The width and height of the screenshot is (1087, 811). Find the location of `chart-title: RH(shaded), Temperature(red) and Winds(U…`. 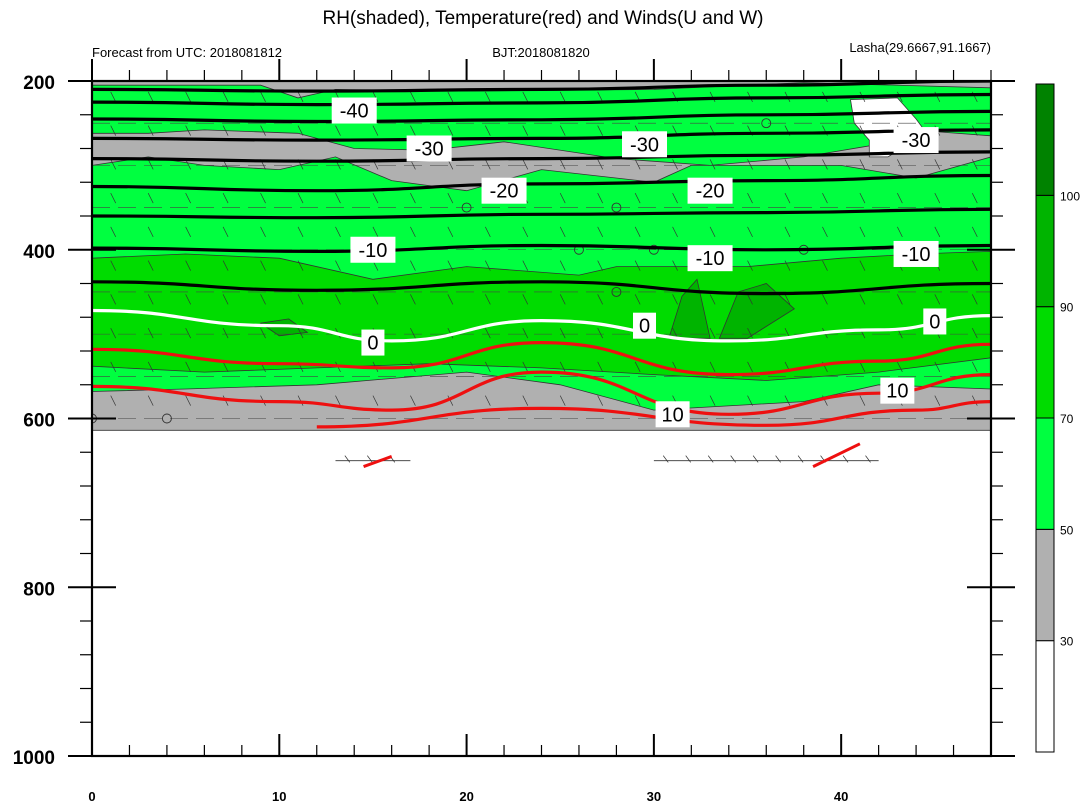

chart-title: RH(shaded), Temperature(red) and Winds(U… is located at coordinates (542, 18).